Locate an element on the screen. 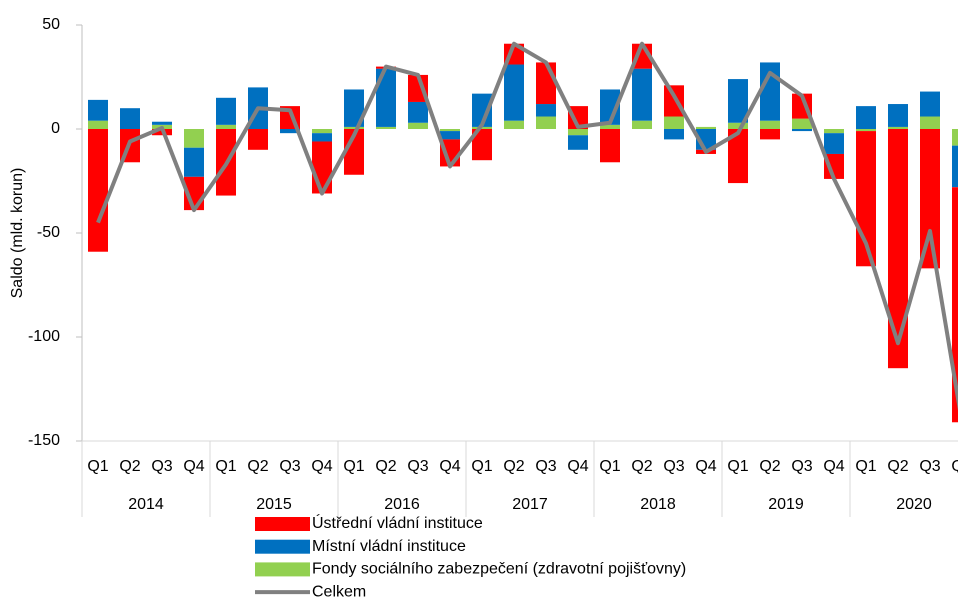  year-label: 2016 is located at coordinates (402, 504).